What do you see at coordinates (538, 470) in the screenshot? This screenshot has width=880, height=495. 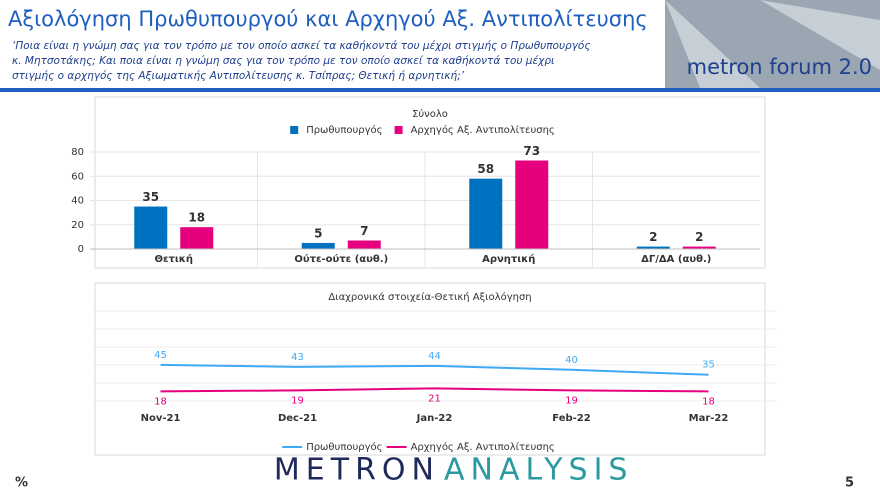 I see `brand: ANALYSIS` at bounding box center [538, 470].